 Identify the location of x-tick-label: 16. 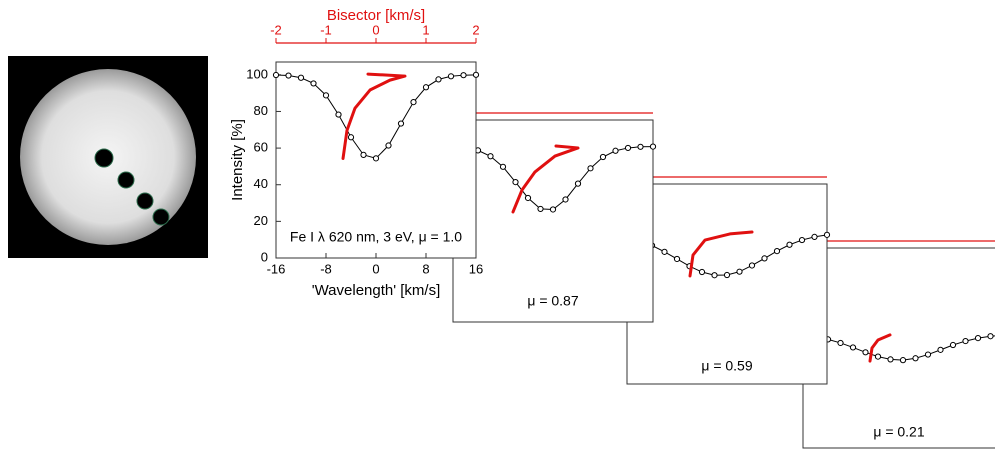
(476, 268).